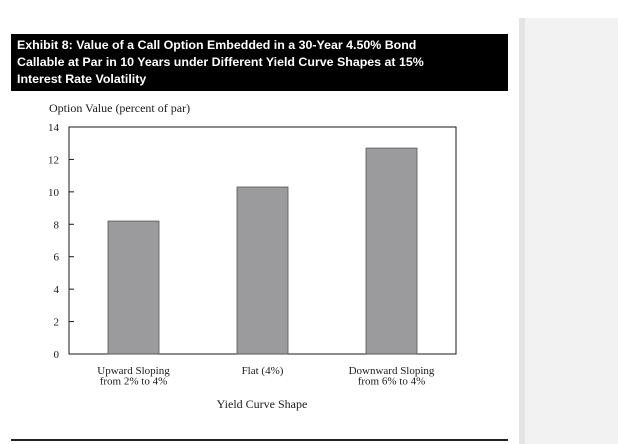 This screenshot has width=618, height=444. What do you see at coordinates (522, 231) in the screenshot?
I see `right-panel-edge` at bounding box center [522, 231].